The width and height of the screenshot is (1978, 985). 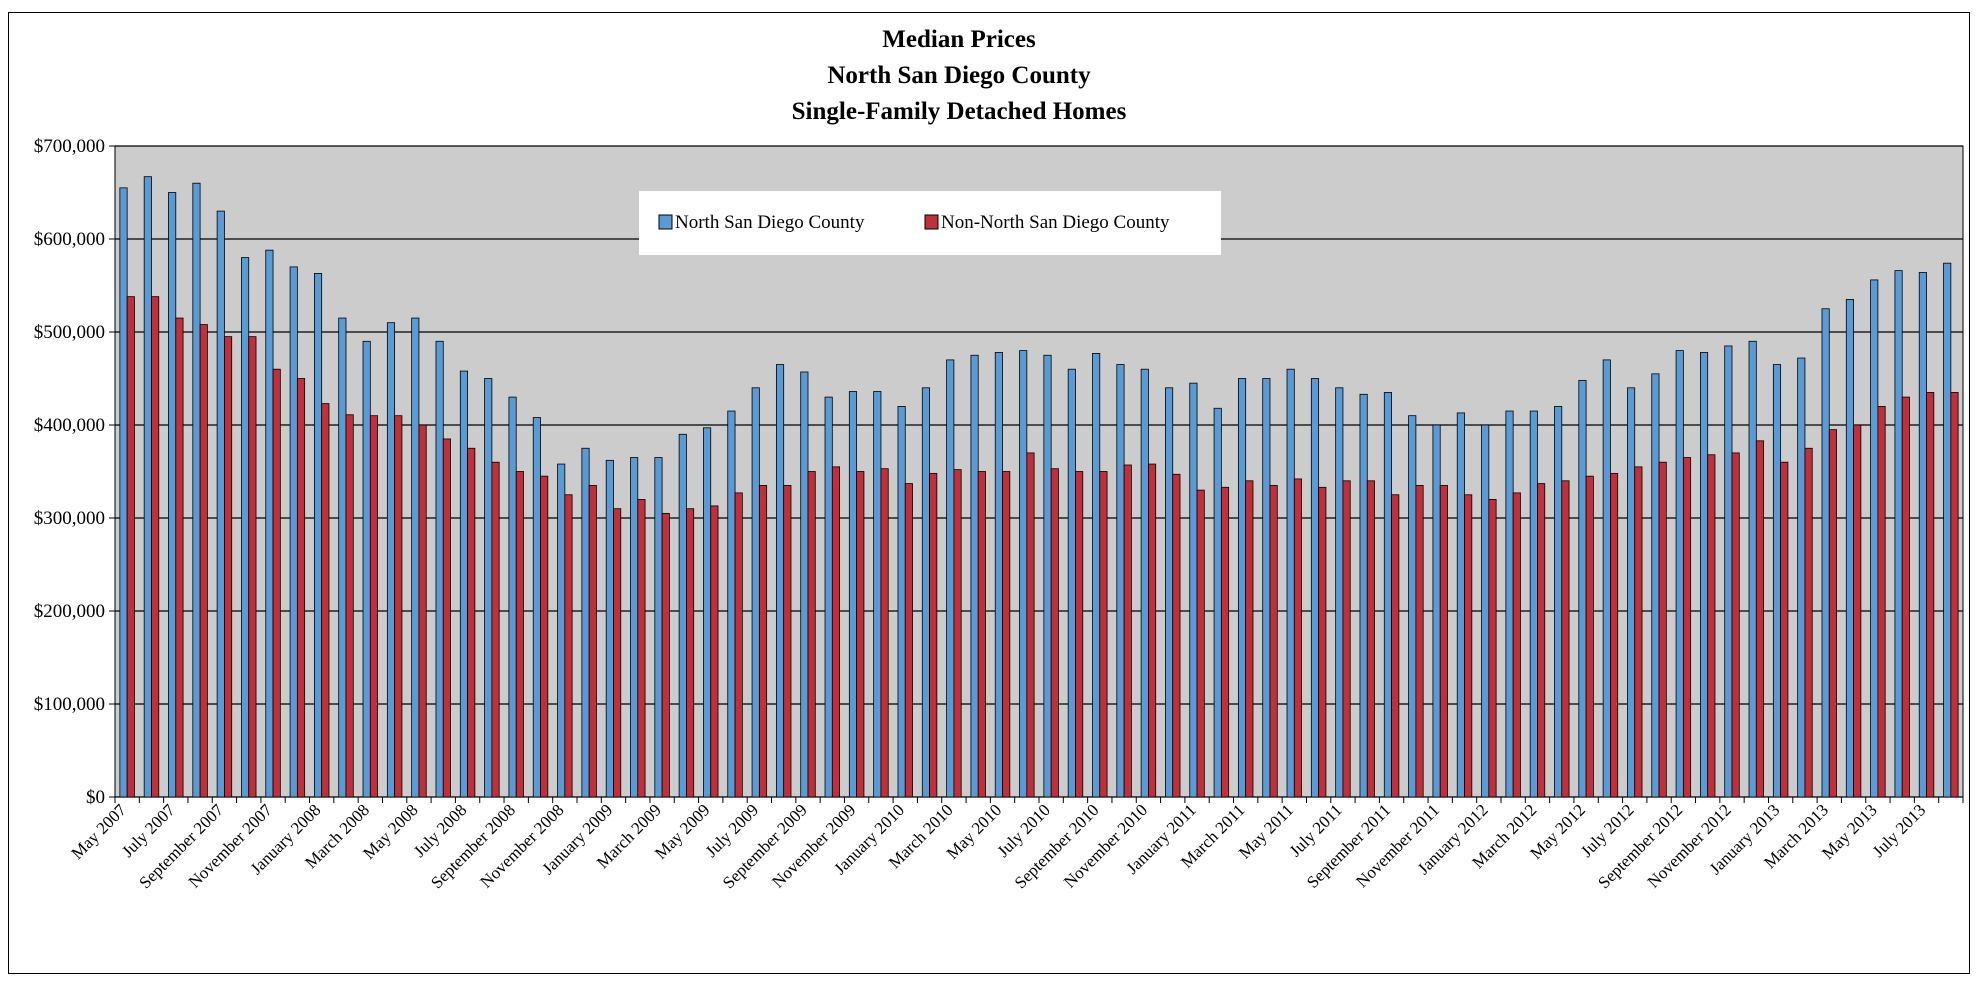 I want to click on x-tick-label: November 2010, so click(x=1105, y=845).